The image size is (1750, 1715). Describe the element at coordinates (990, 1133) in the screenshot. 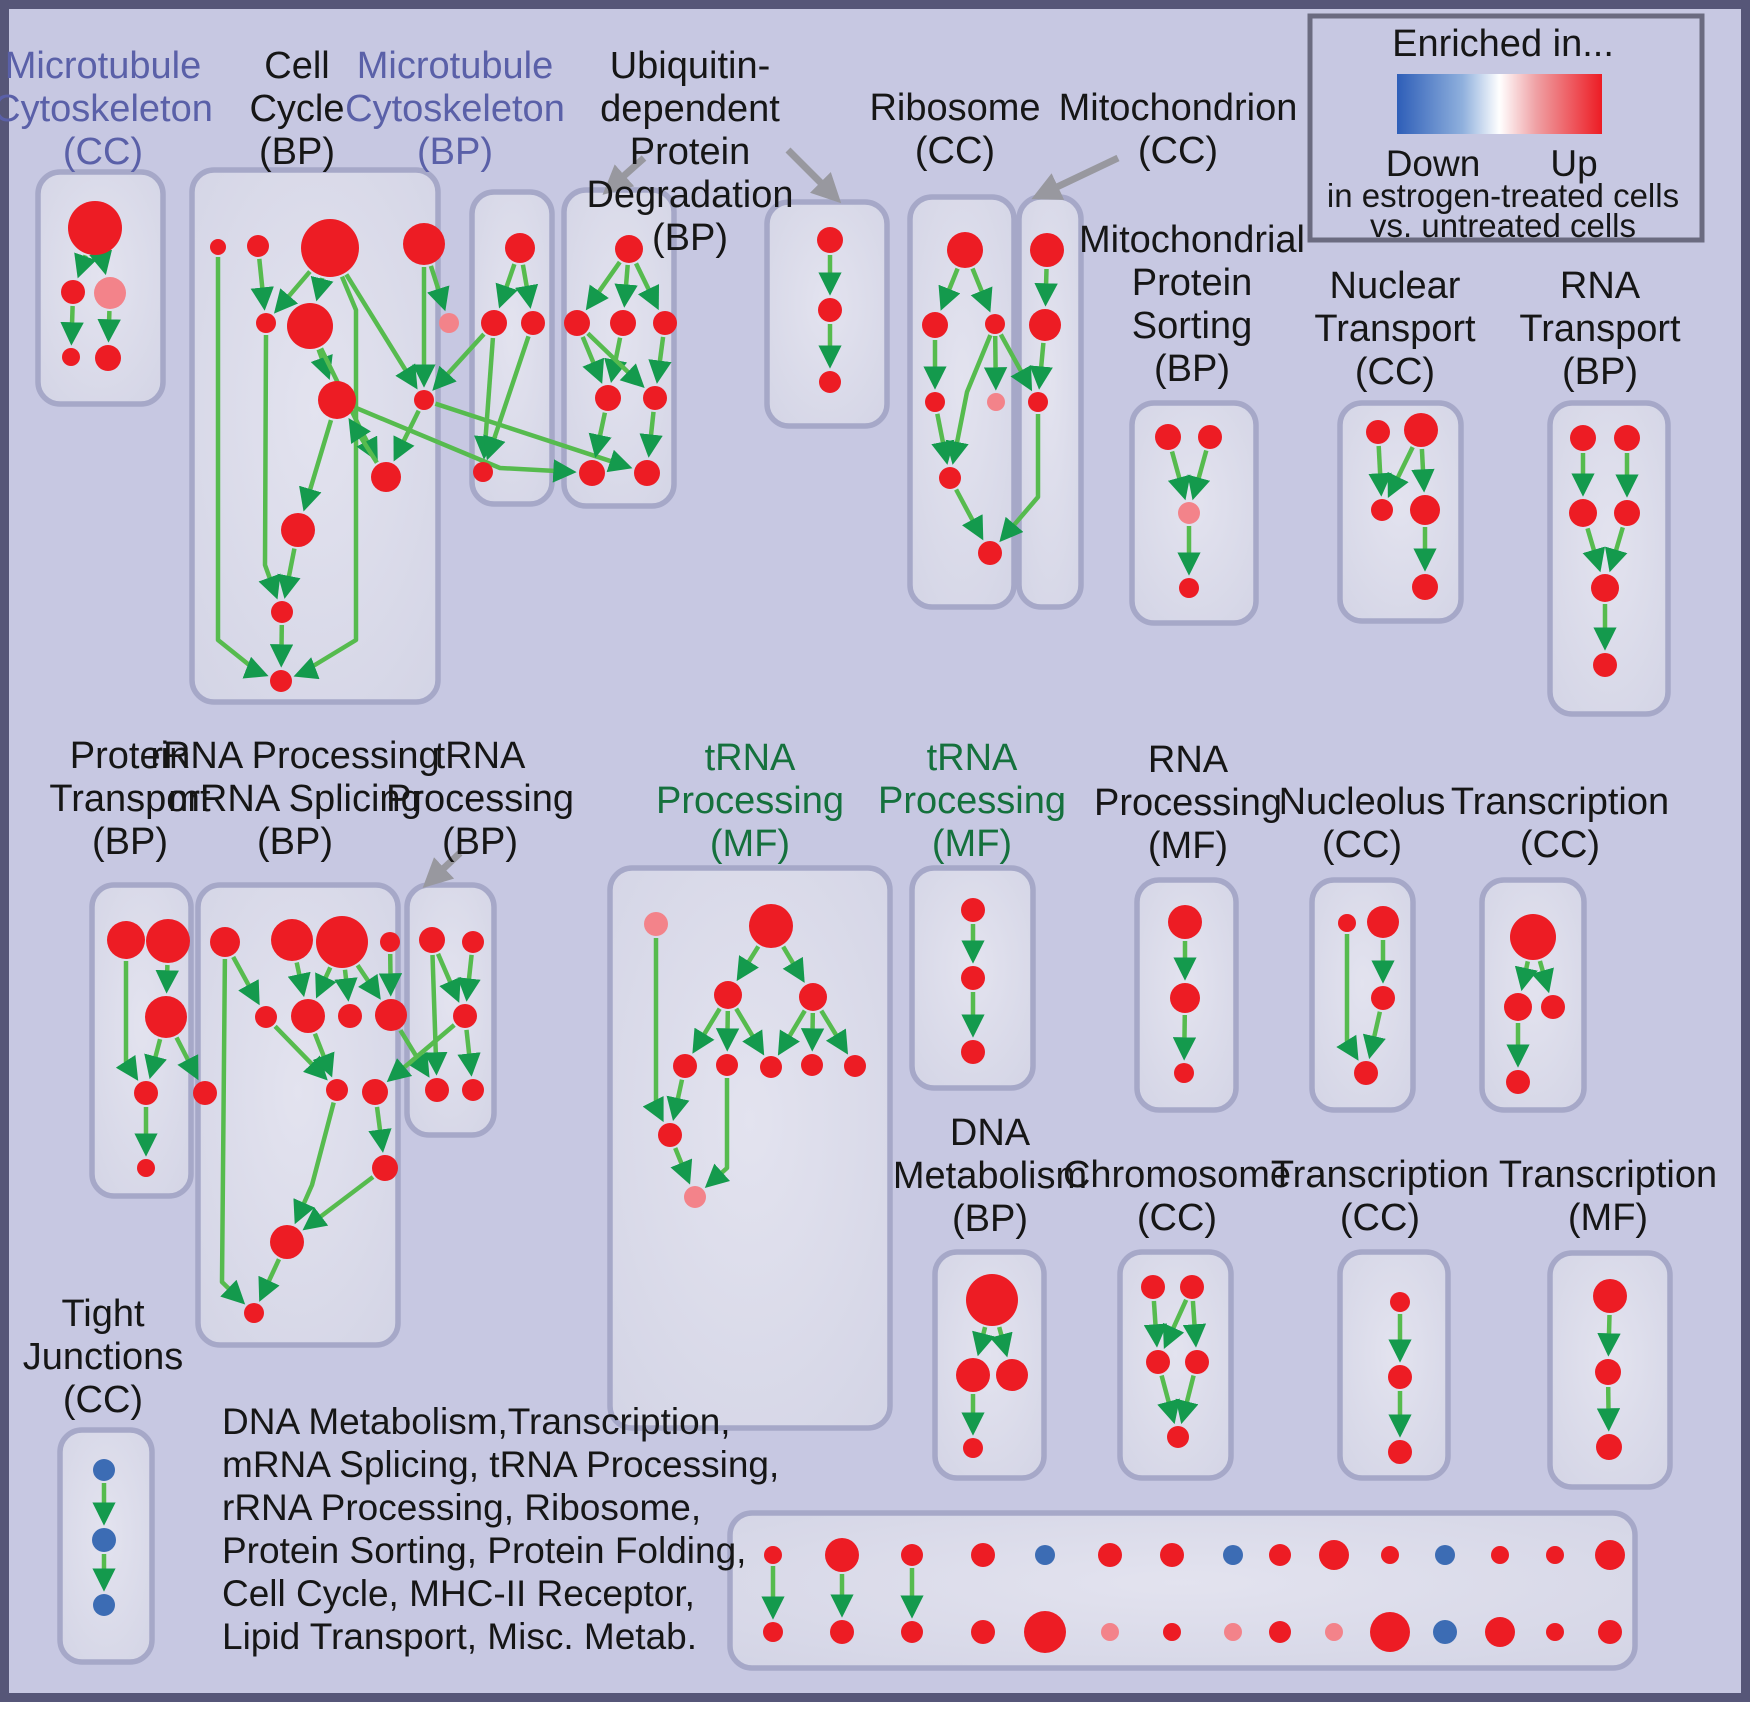

I see `group-label-line: DNA` at that location.